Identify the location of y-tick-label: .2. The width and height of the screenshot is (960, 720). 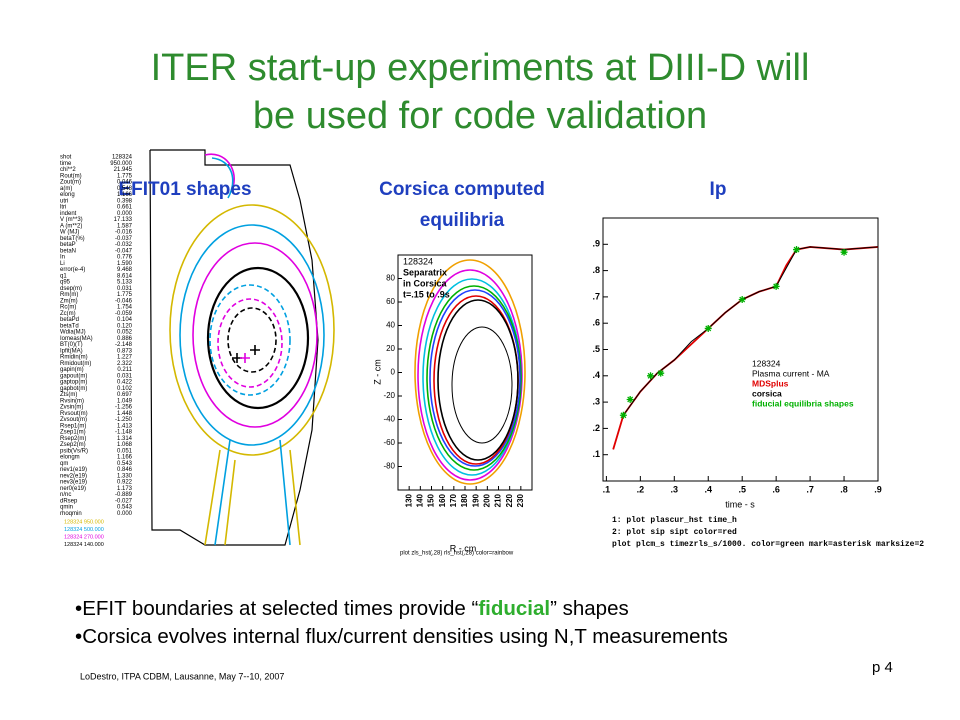
(596, 428).